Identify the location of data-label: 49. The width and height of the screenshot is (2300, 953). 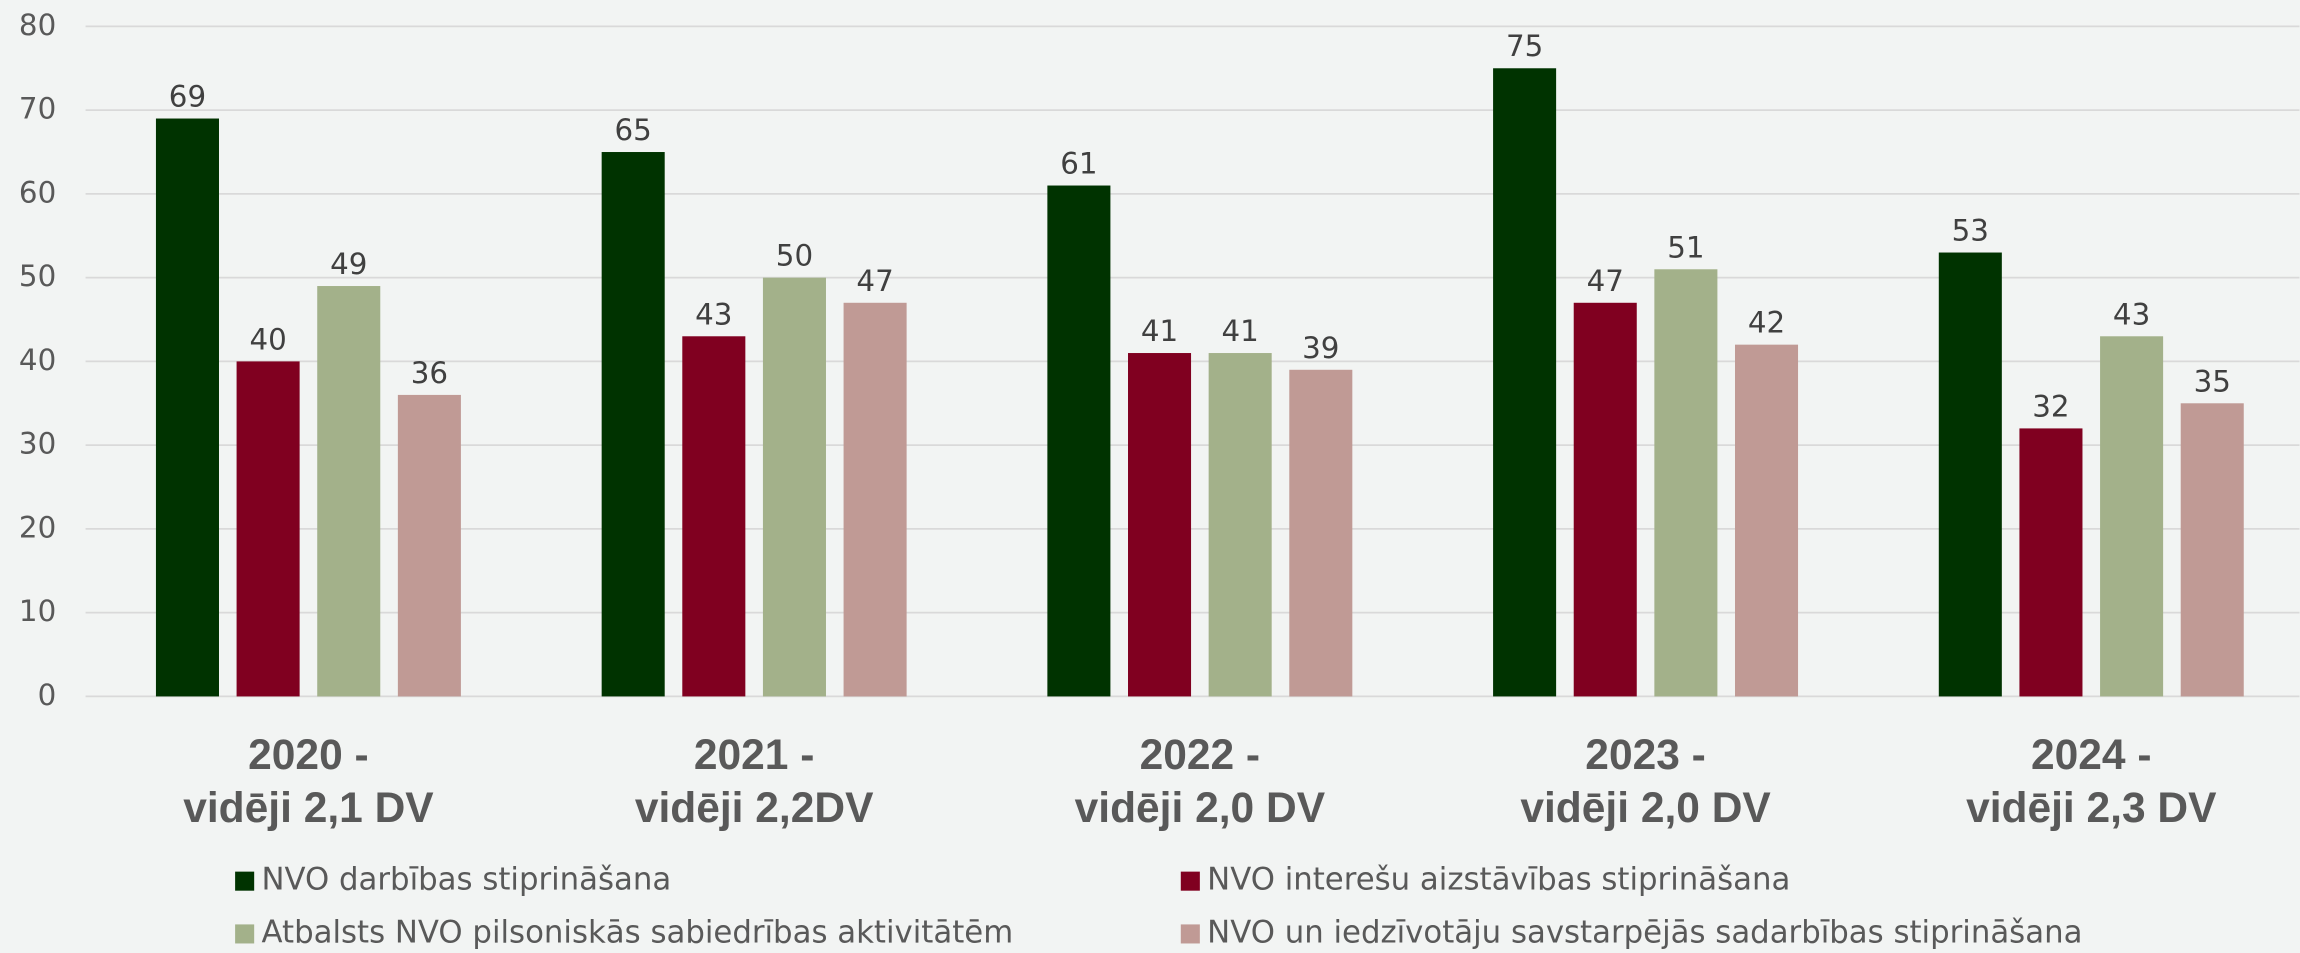
(348, 264).